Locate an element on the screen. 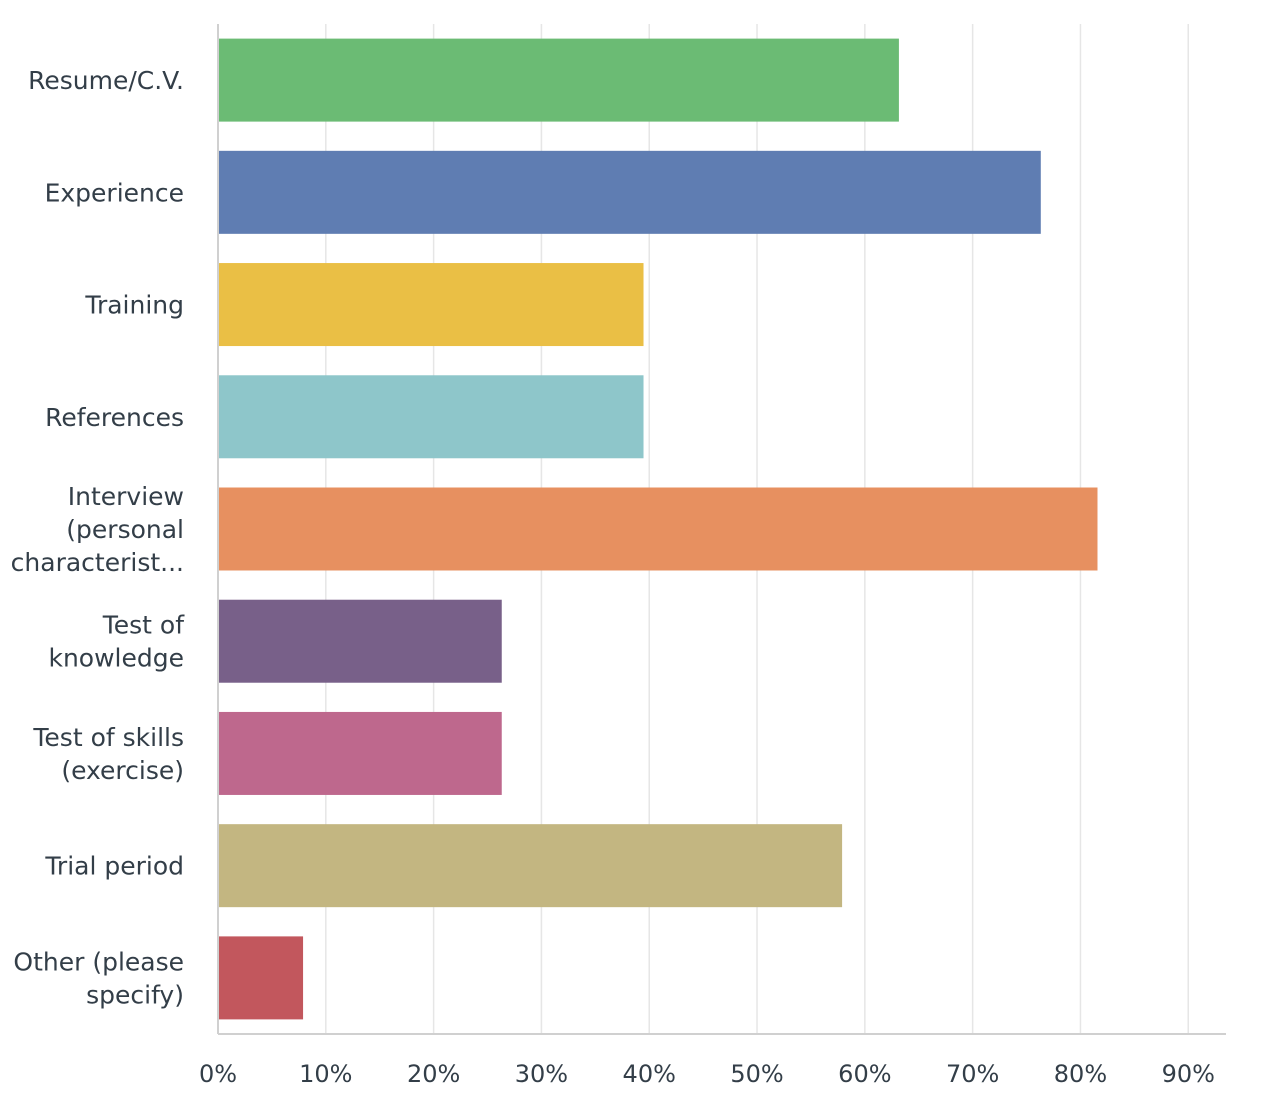  x-tick-label: 80% is located at coordinates (1080, 1074).